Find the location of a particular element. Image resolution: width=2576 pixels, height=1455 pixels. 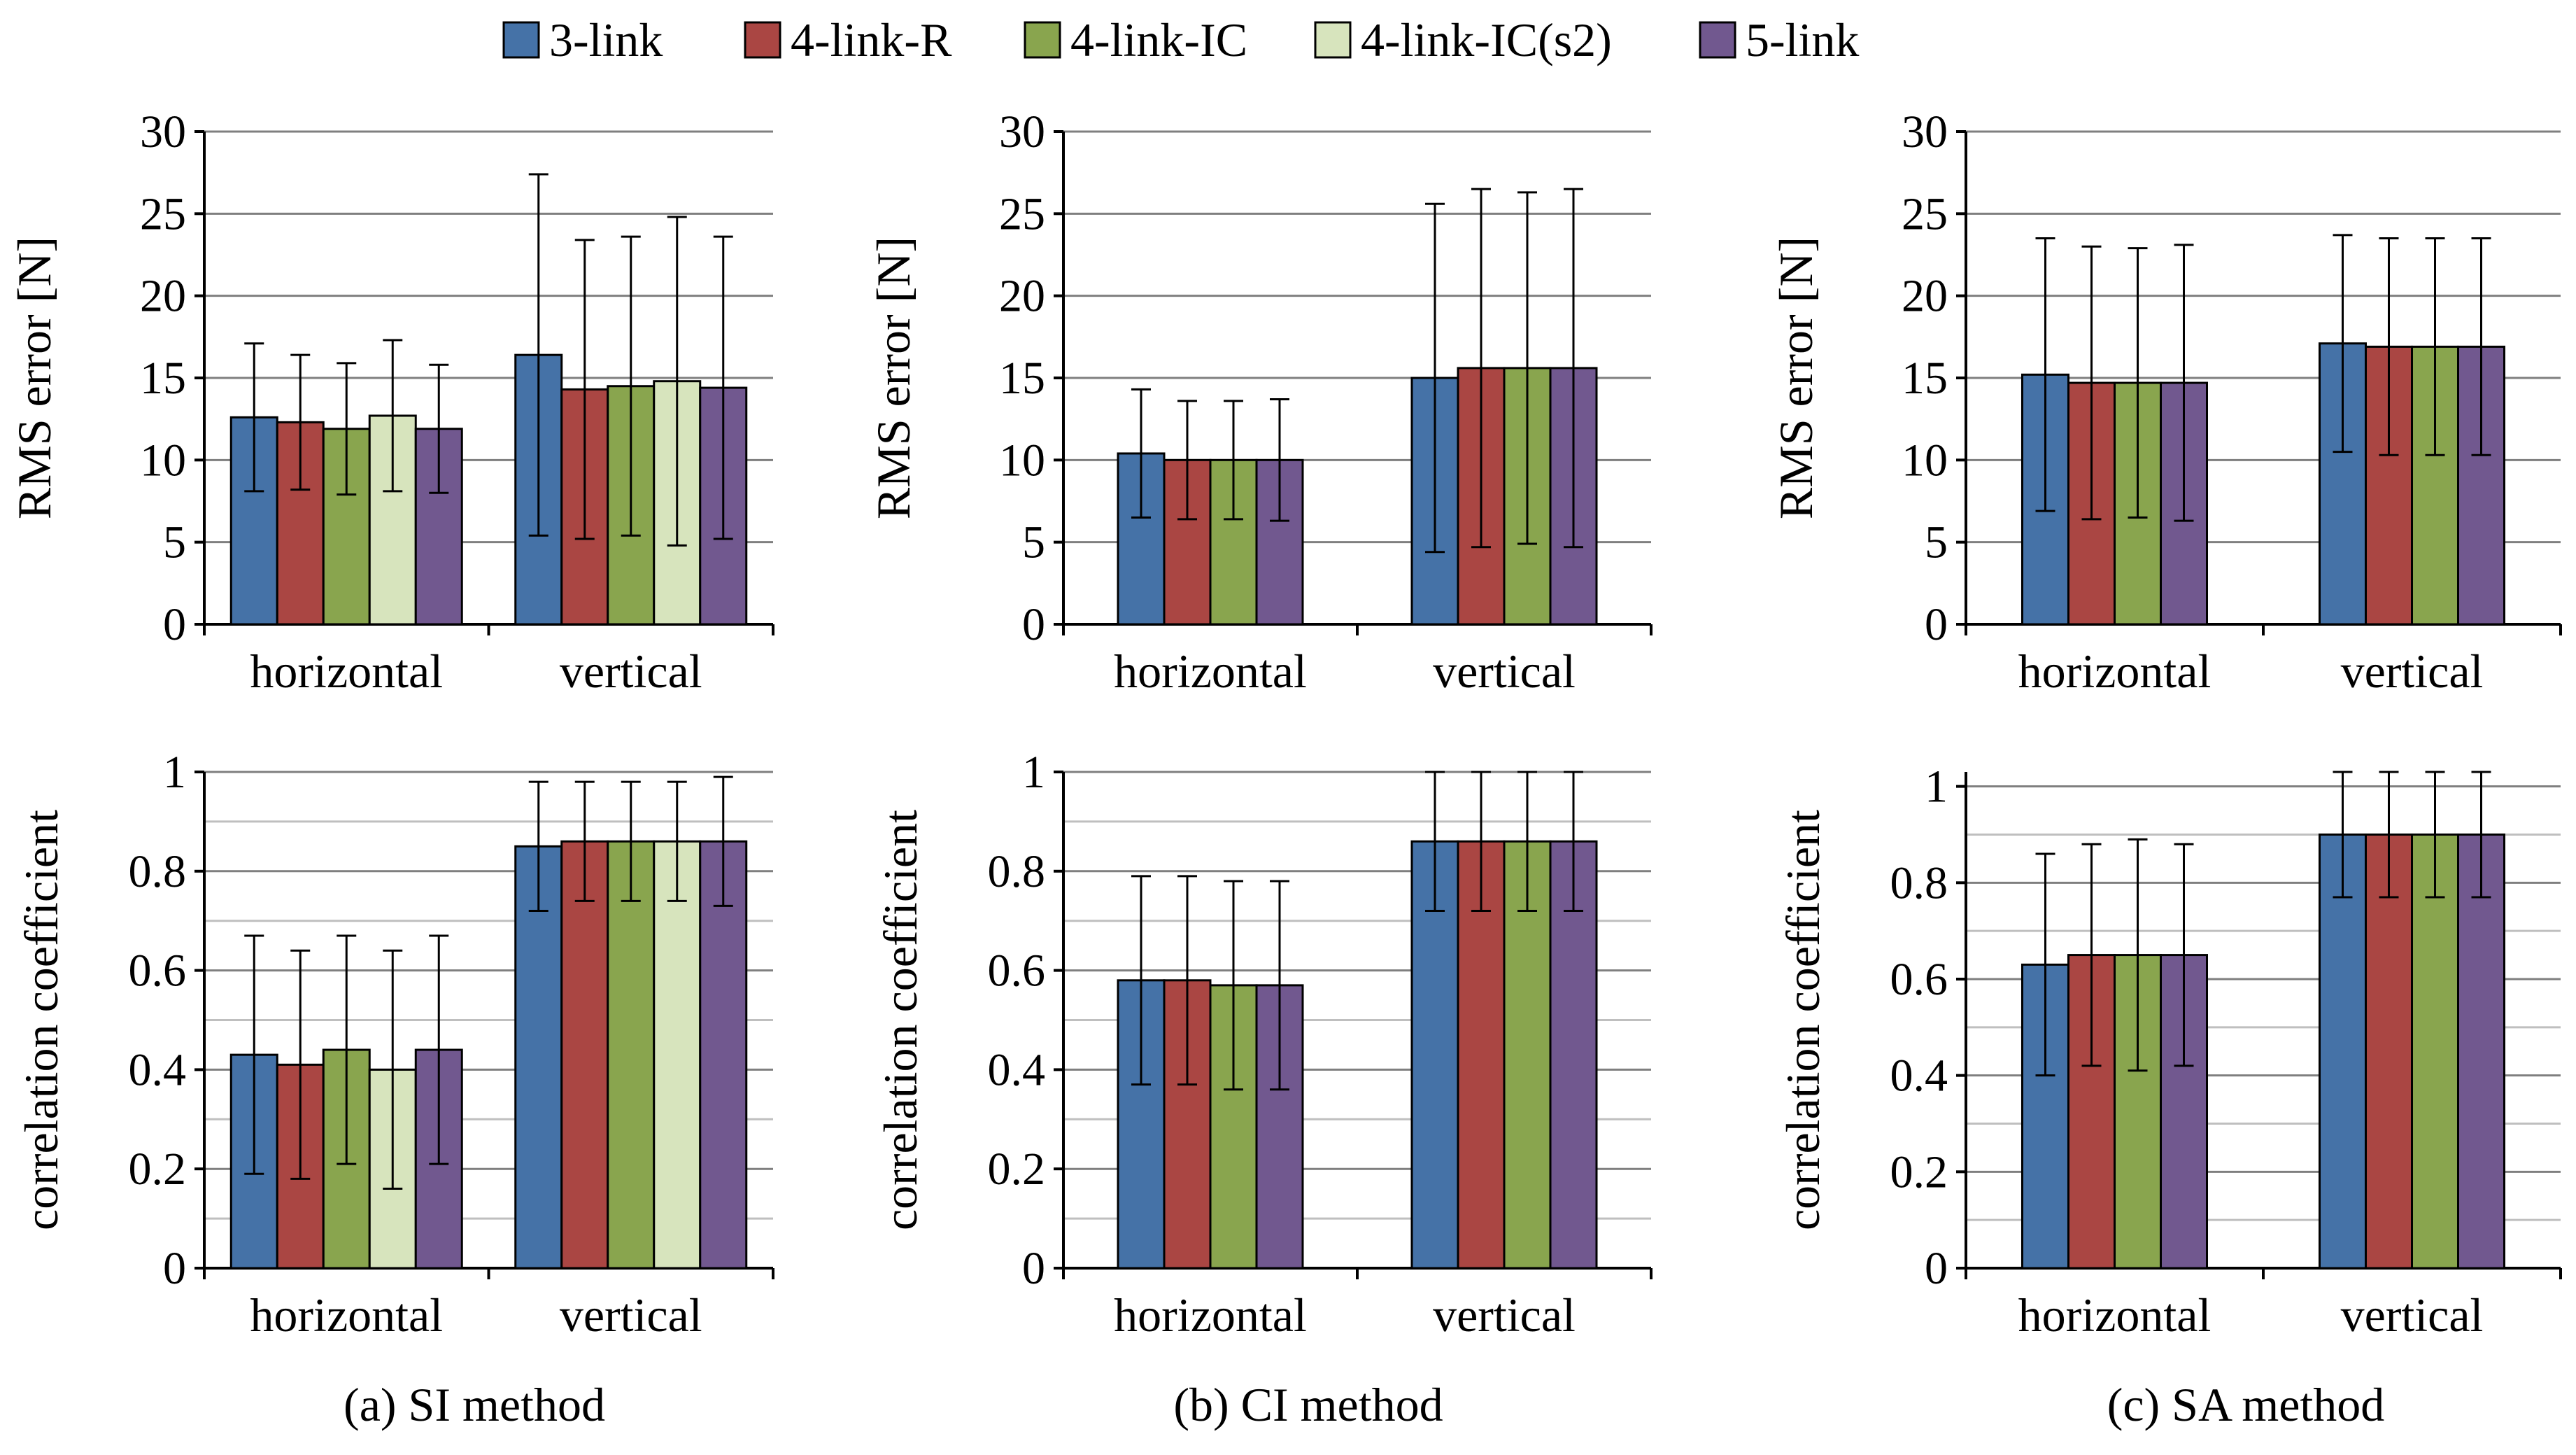

panel-caption: (a) SI method is located at coordinates (474, 1404).